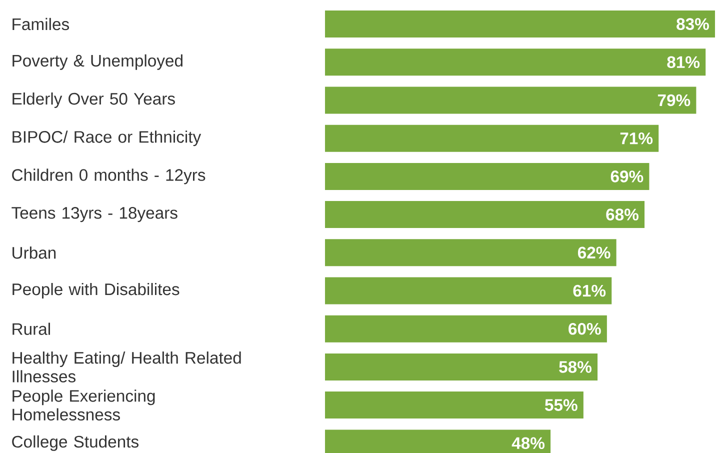 This screenshot has width=723, height=453. I want to click on data-label: 55%, so click(561, 405).